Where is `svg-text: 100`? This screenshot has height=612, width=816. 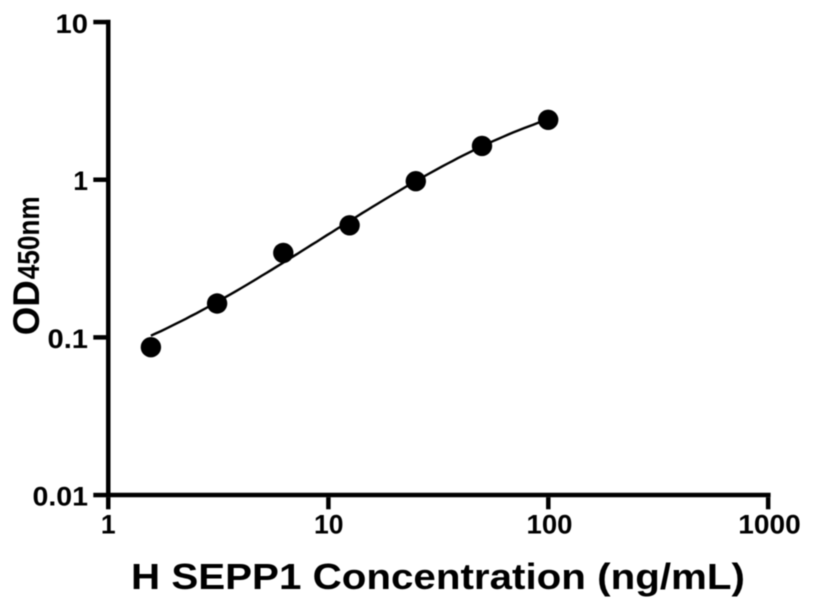
svg-text: 100 is located at coordinates (550, 525).